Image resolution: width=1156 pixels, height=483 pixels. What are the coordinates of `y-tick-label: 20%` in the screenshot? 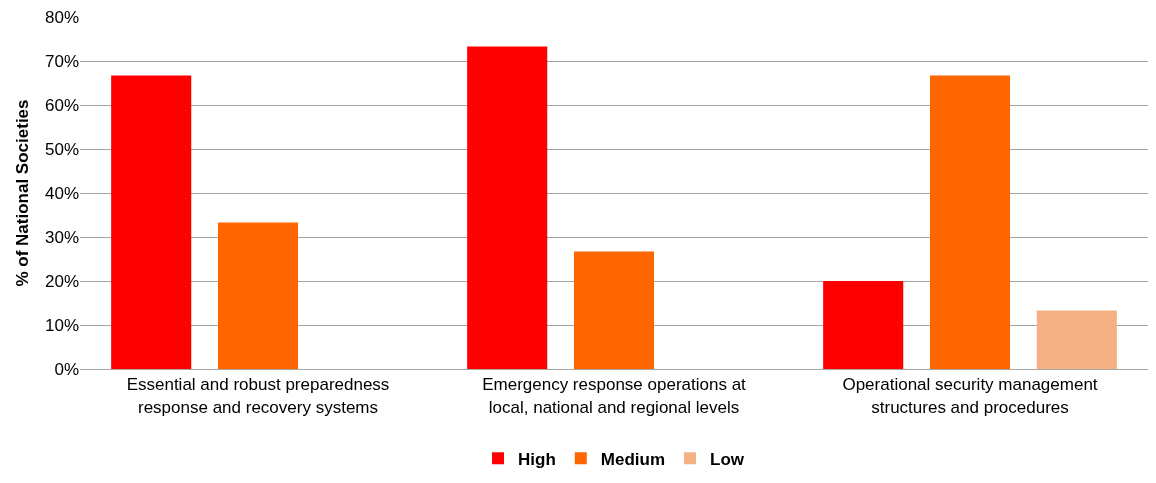 It's located at (61, 281).